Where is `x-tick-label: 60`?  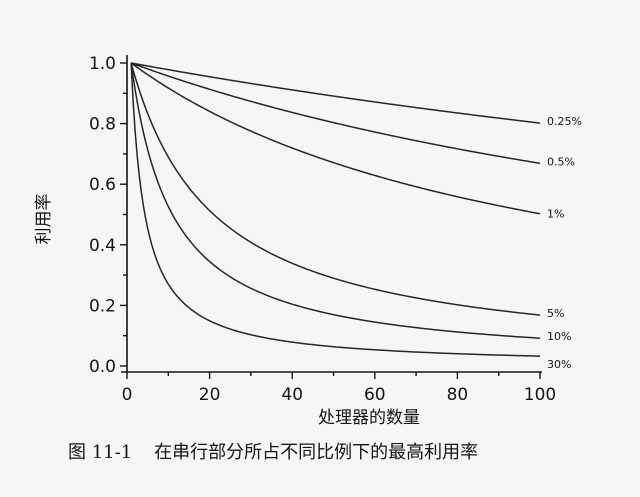 x-tick-label: 60 is located at coordinates (375, 395).